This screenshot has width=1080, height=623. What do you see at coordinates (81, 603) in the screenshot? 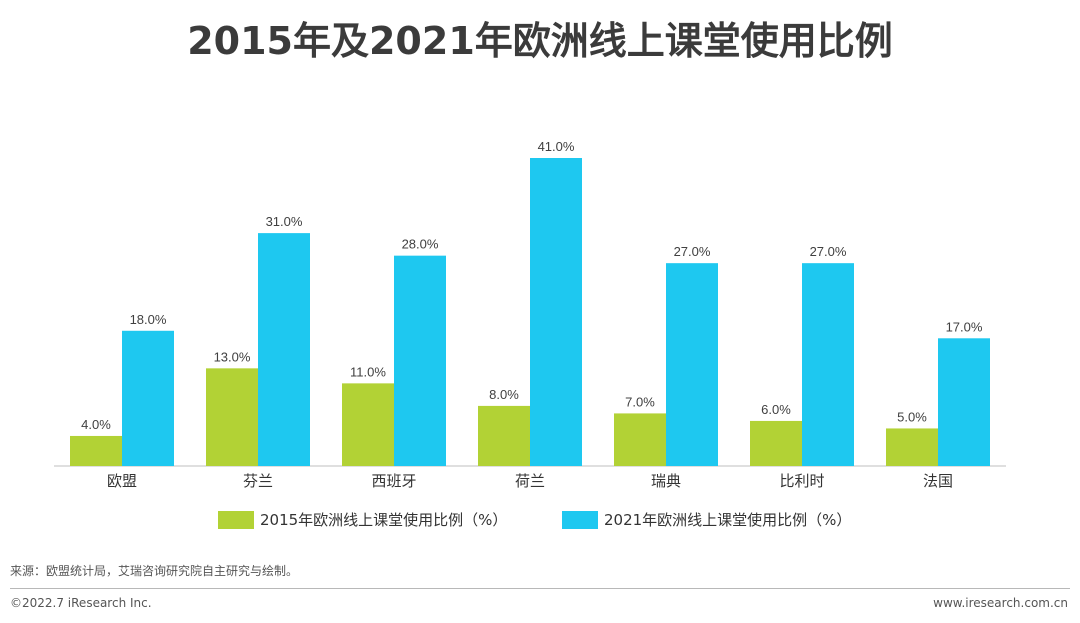
I see `copyright: ©2022.7 iResearch Inc.` at bounding box center [81, 603].